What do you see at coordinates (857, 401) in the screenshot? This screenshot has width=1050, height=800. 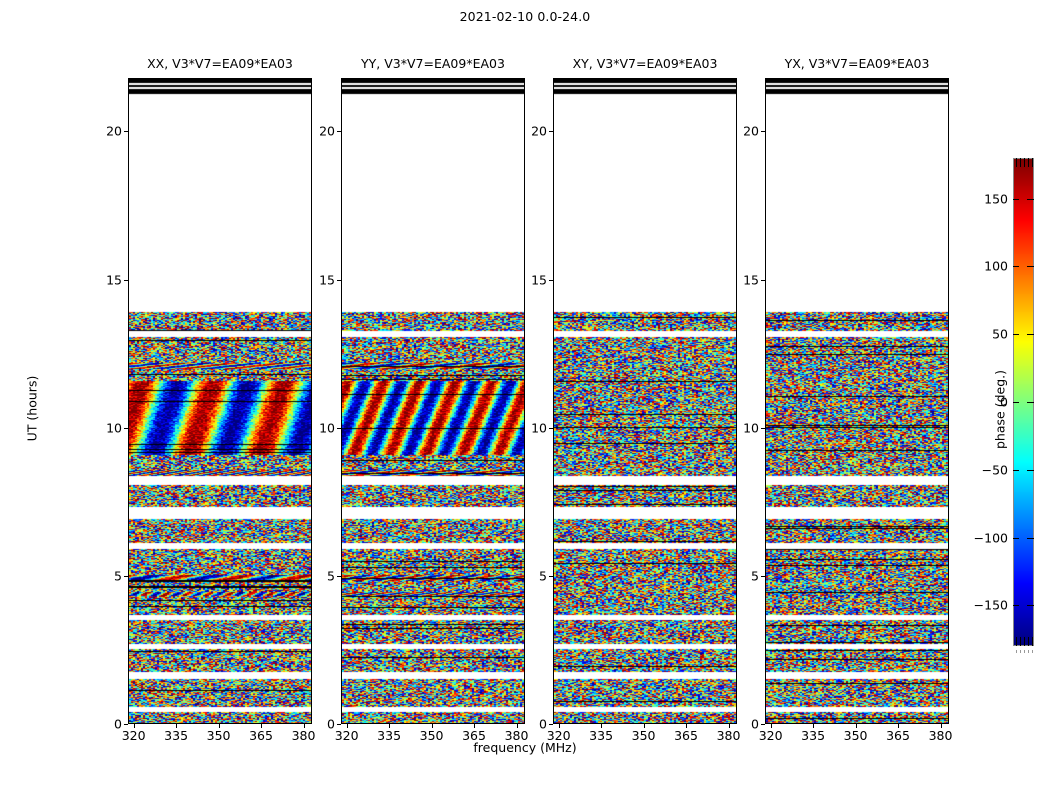 I see `heatmap-panel-yx` at bounding box center [857, 401].